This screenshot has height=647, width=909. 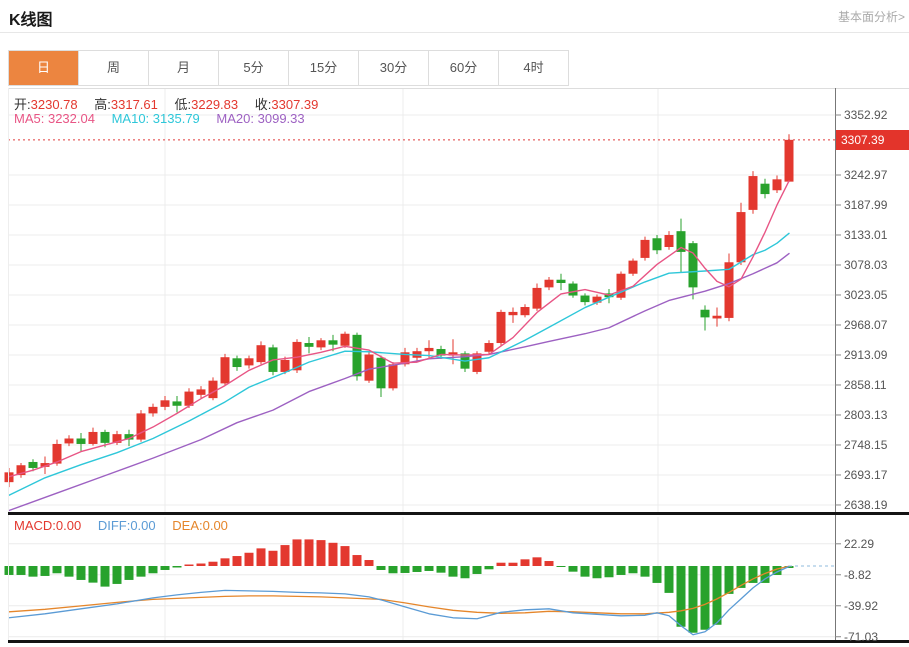 I want to click on tab-15分: 15分, so click(x=324, y=68).